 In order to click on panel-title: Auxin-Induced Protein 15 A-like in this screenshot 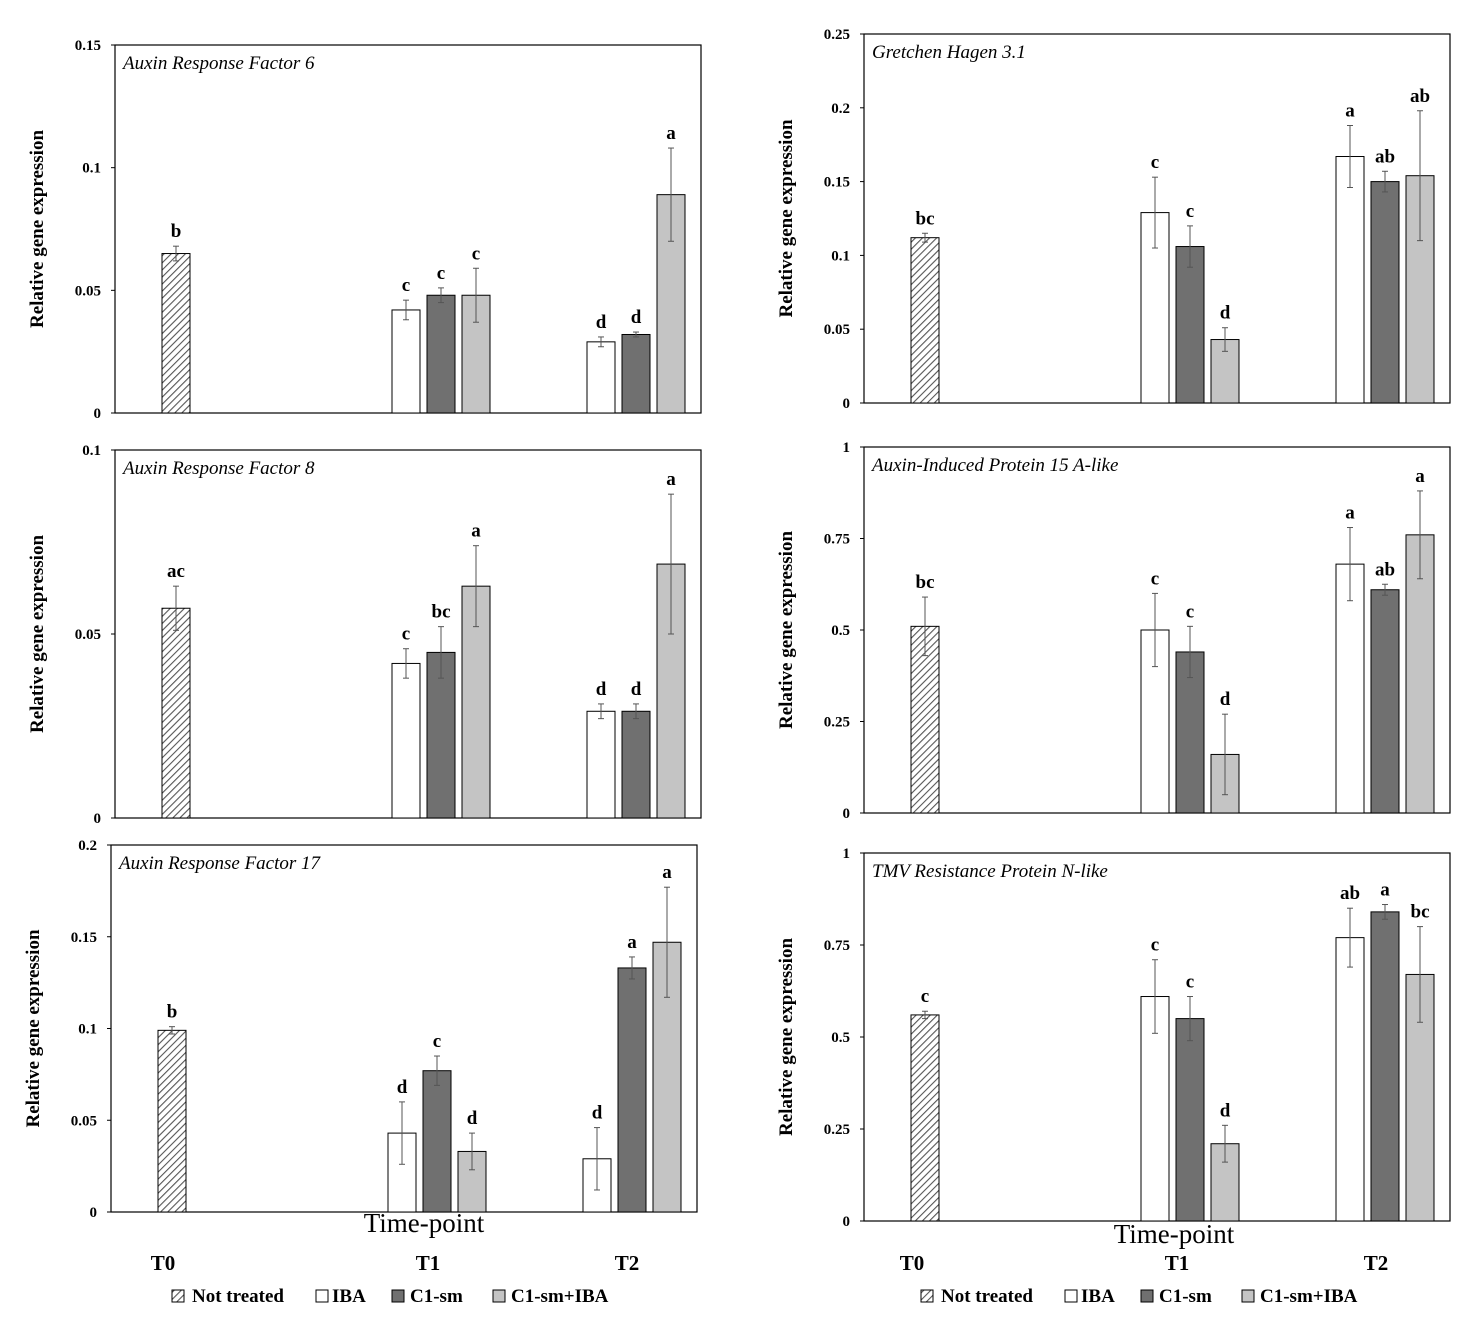, I will do `click(994, 465)`.